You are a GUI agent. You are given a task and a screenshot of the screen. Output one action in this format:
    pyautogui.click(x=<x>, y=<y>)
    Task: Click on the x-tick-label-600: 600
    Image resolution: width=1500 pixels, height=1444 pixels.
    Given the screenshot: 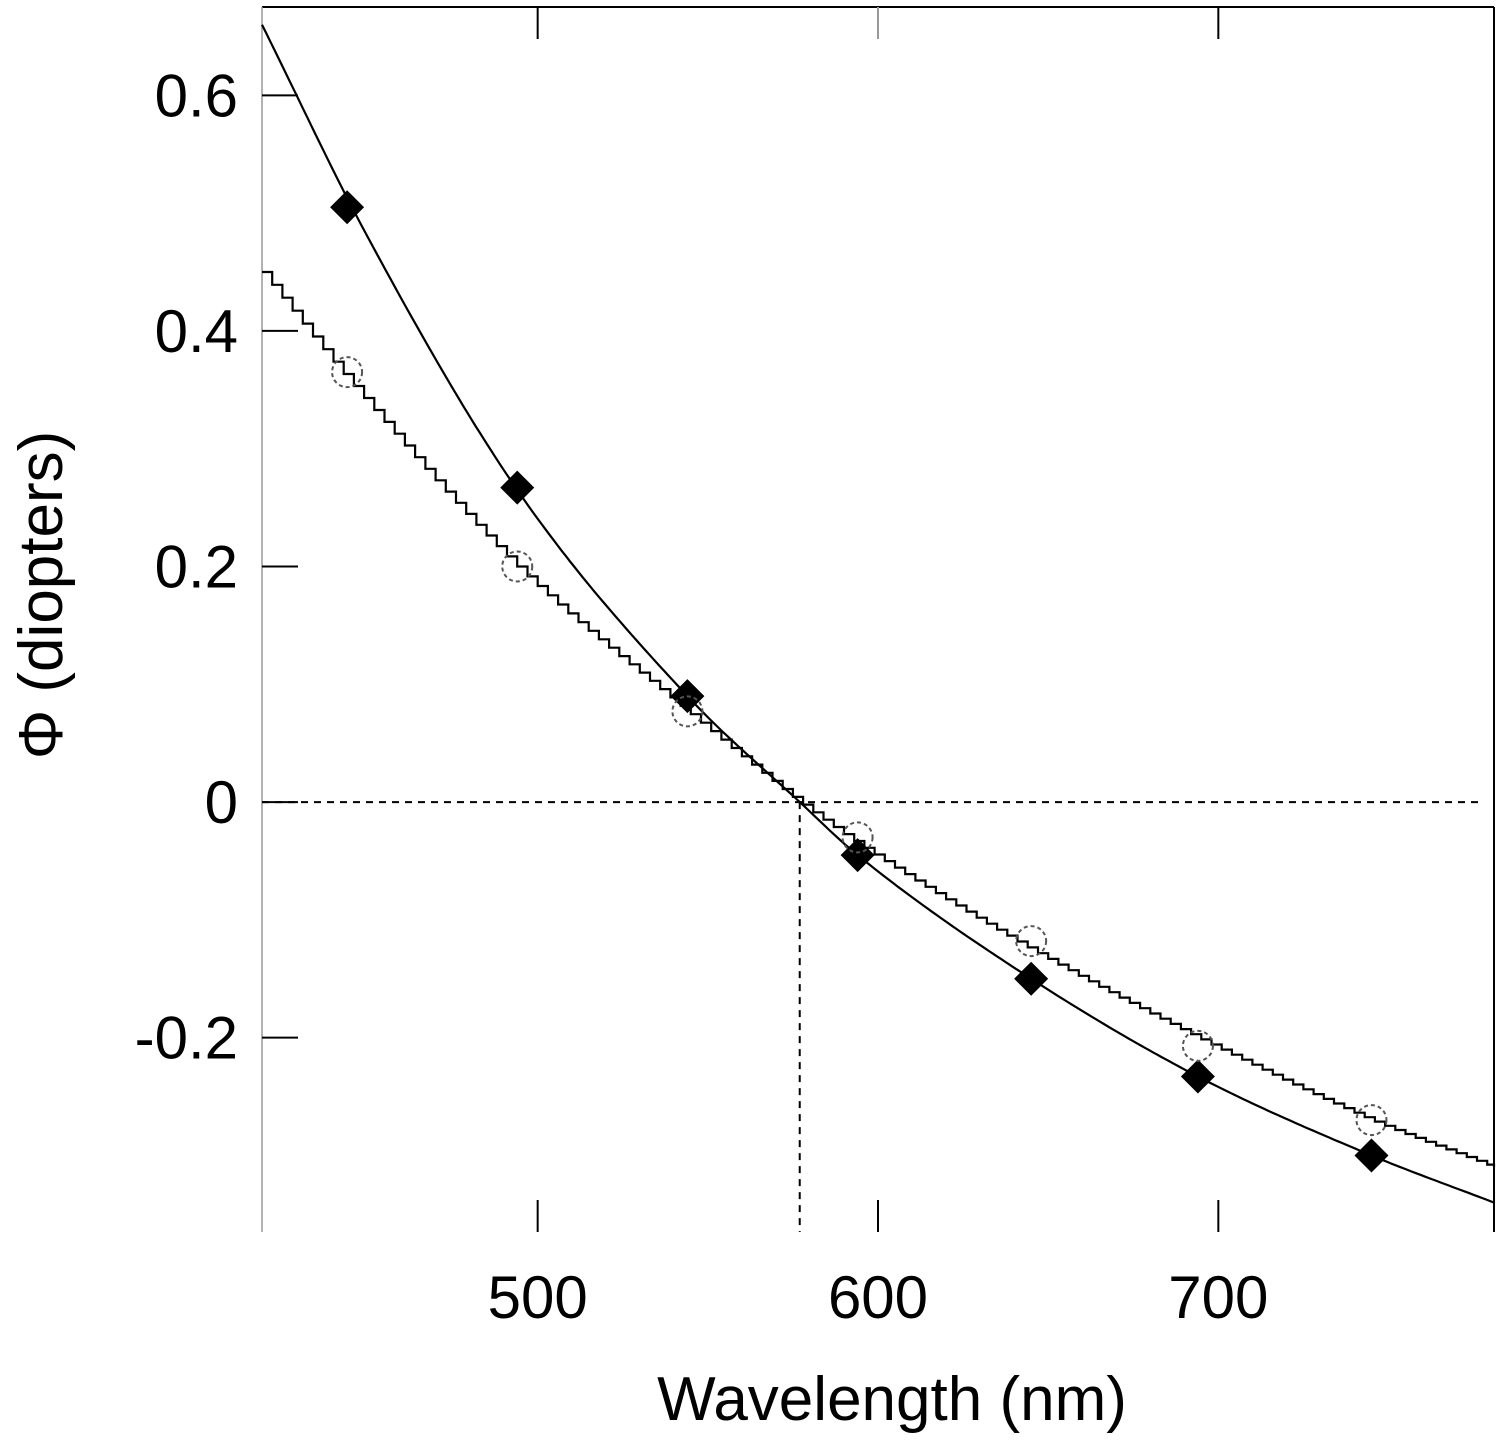 What is the action you would take?
    pyautogui.click(x=878, y=1297)
    